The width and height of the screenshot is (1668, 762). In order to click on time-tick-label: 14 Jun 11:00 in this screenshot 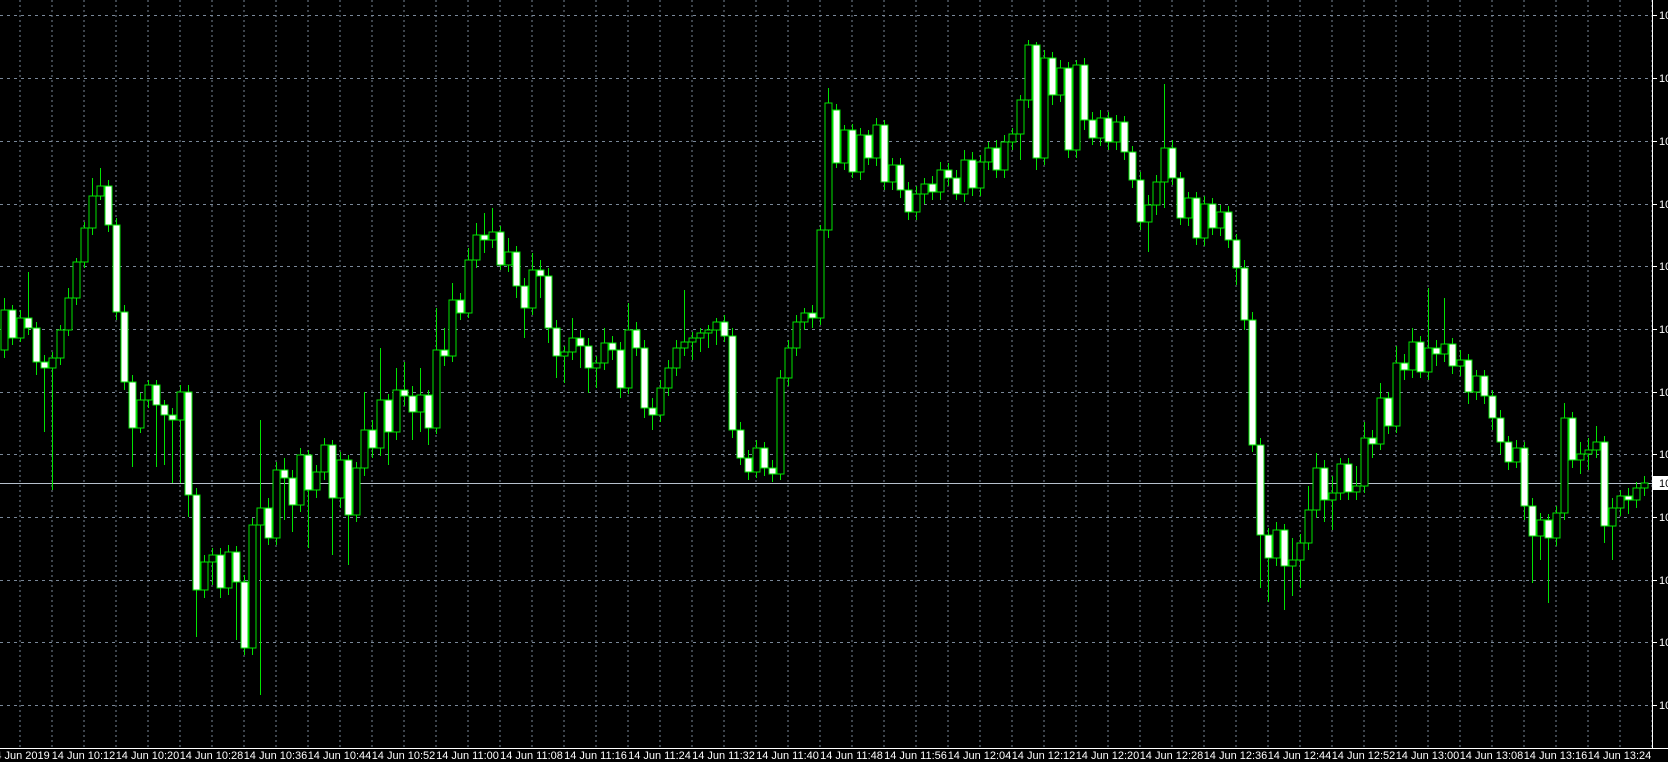, I will do `click(467, 756)`.